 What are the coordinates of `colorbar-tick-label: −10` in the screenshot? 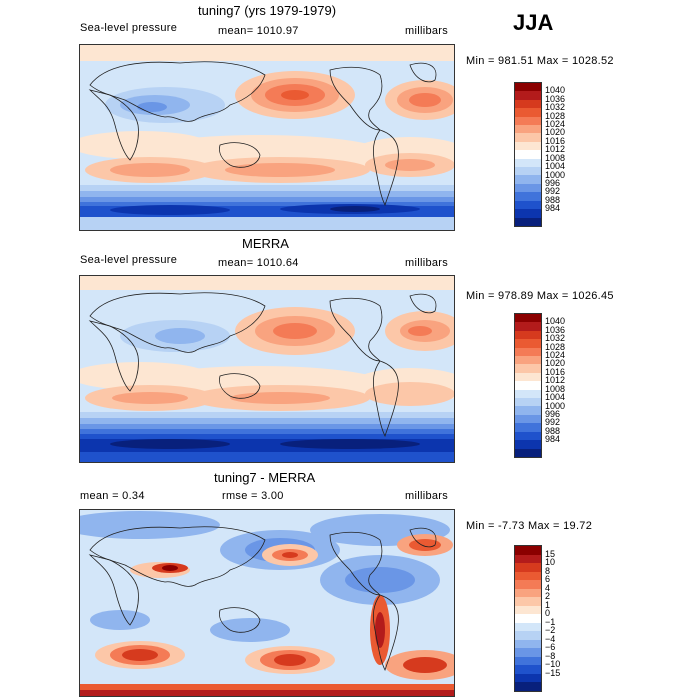 It's located at (553, 664).